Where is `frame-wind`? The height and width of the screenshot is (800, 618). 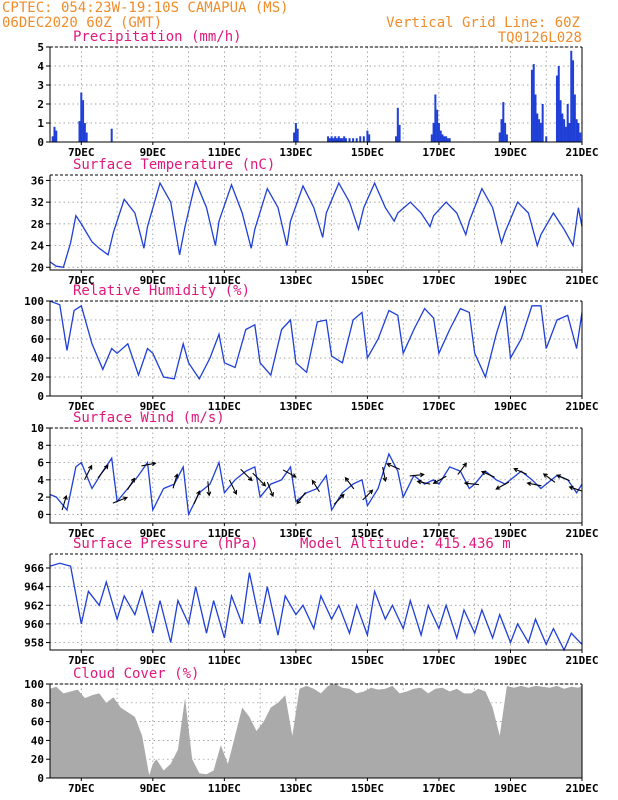
frame-wind is located at coordinates (316, 476).